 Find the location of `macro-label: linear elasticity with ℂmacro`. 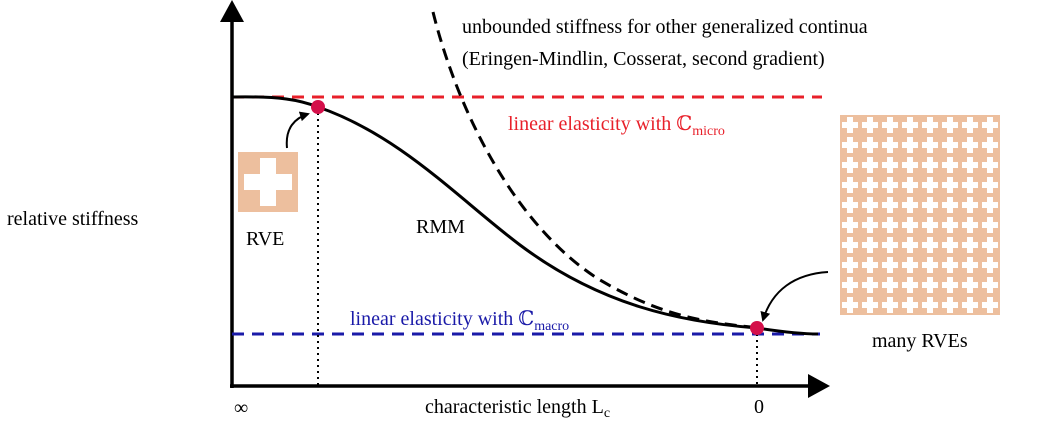

macro-label: linear elasticity with ℂmacro is located at coordinates (459, 321).